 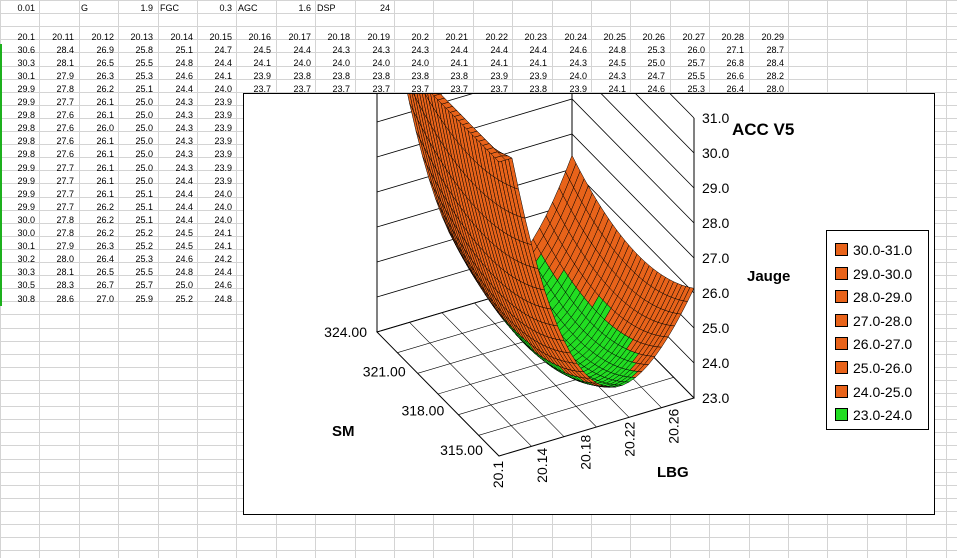 What do you see at coordinates (105, 285) in the screenshot?
I see `cell: 26.7` at bounding box center [105, 285].